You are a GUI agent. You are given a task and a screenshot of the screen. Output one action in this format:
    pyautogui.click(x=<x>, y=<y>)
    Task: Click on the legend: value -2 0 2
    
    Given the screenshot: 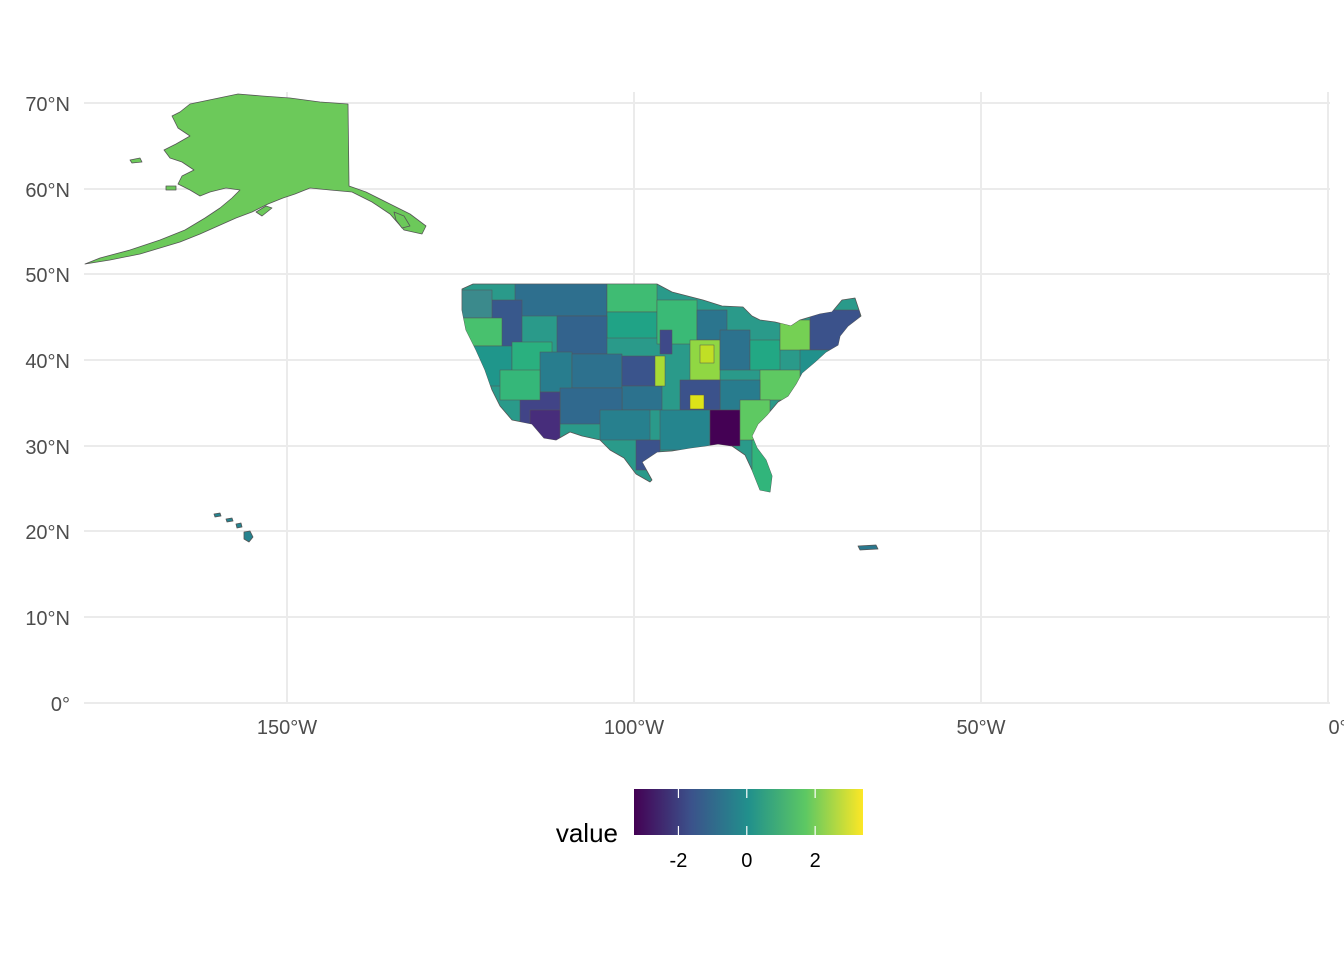 What is the action you would take?
    pyautogui.click(x=709, y=830)
    